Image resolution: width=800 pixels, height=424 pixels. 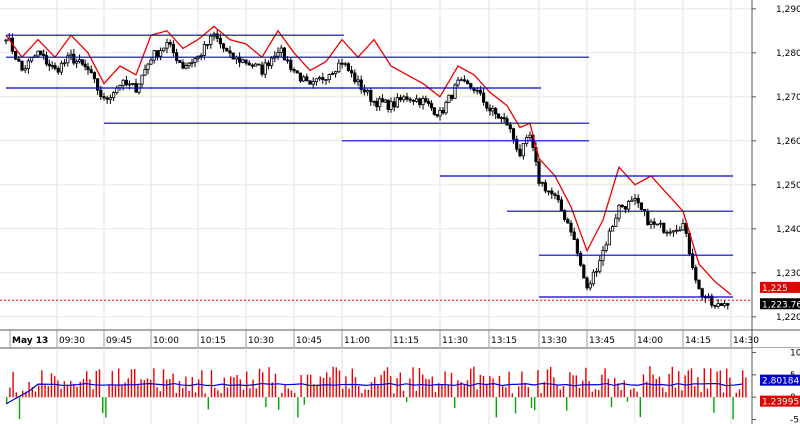 What do you see at coordinates (261, 341) in the screenshot?
I see `x-tick-label: 10:30` at bounding box center [261, 341].